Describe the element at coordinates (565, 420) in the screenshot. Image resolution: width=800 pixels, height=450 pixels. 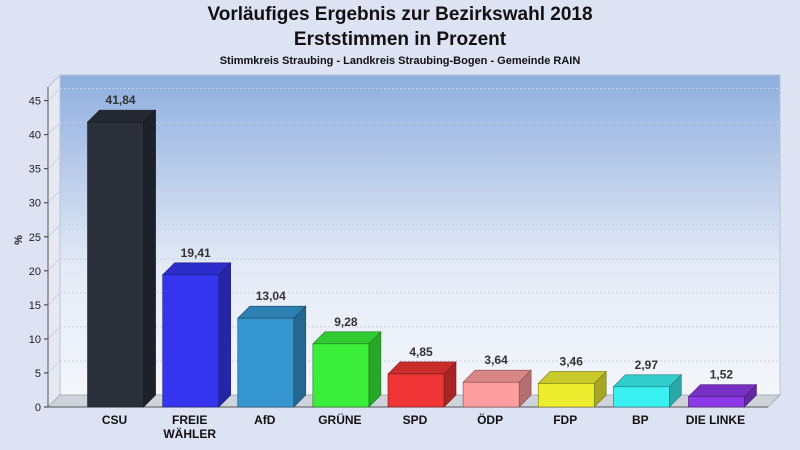
I see `x-tick-label: FDP` at that location.